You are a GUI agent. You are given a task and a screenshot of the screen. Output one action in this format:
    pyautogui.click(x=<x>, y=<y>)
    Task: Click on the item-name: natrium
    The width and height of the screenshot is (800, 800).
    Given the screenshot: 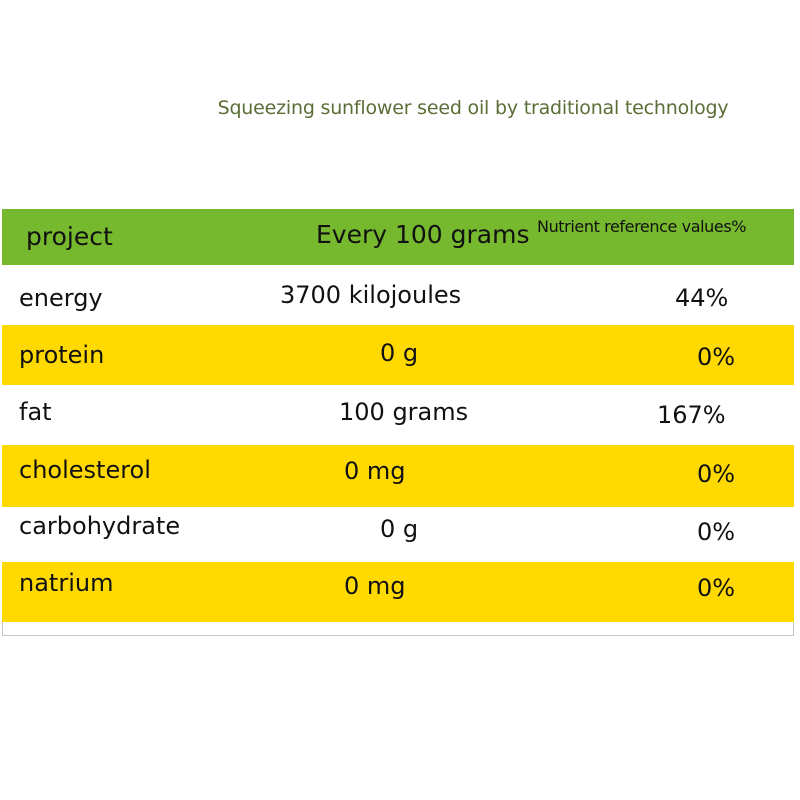 What is the action you would take?
    pyautogui.click(x=66, y=583)
    